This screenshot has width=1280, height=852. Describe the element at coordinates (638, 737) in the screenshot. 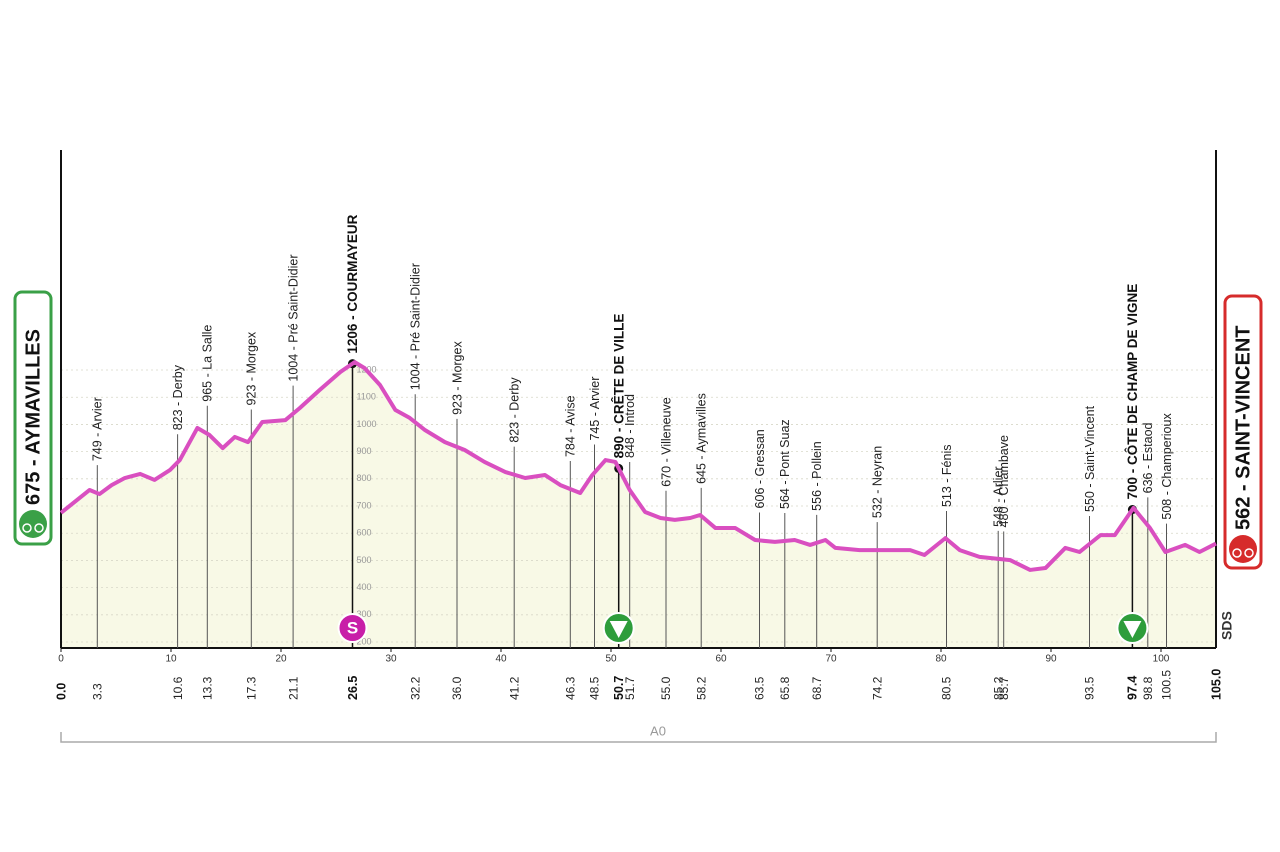

I see `road-bracket` at that location.